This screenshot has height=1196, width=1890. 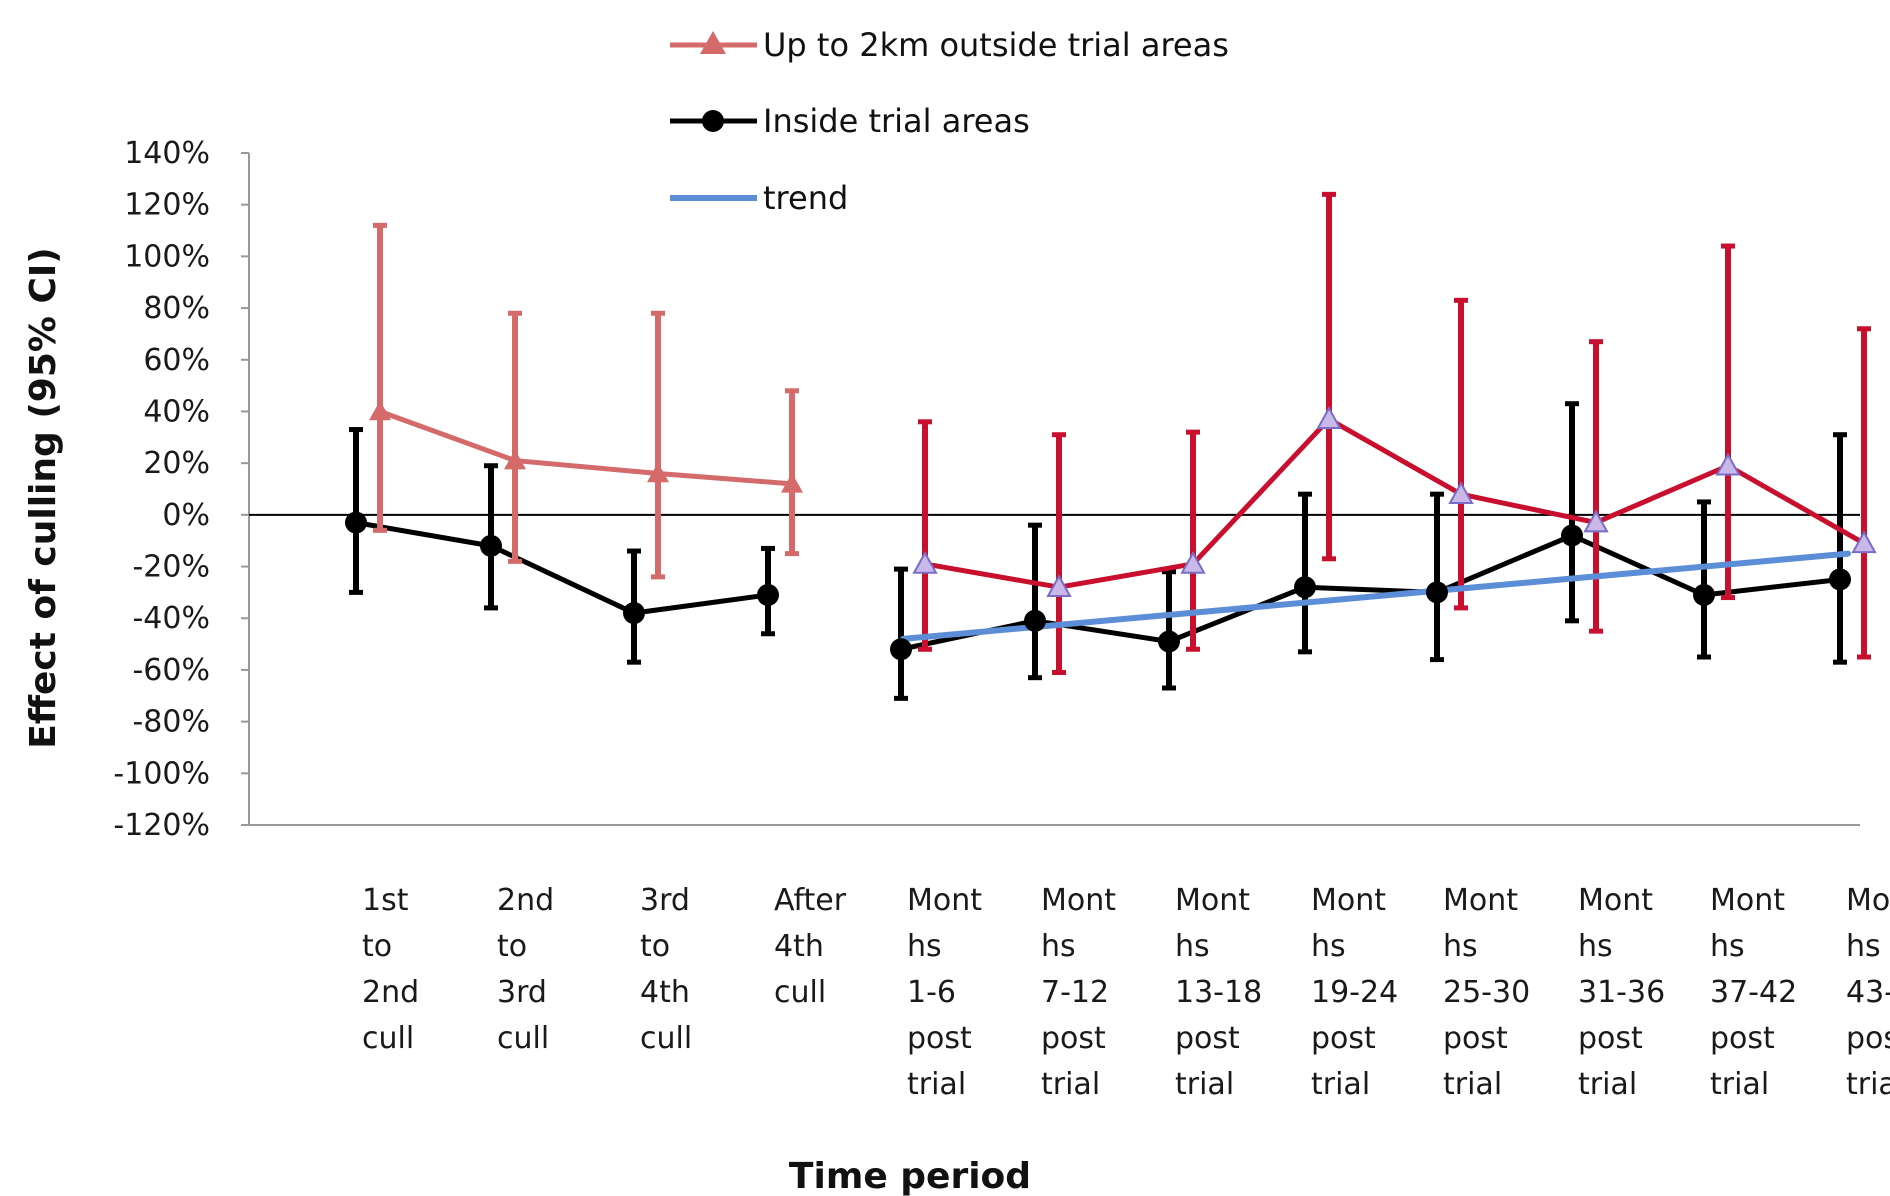 I want to click on y-axis-title: Effect of culling (95% CI), so click(x=43, y=498).